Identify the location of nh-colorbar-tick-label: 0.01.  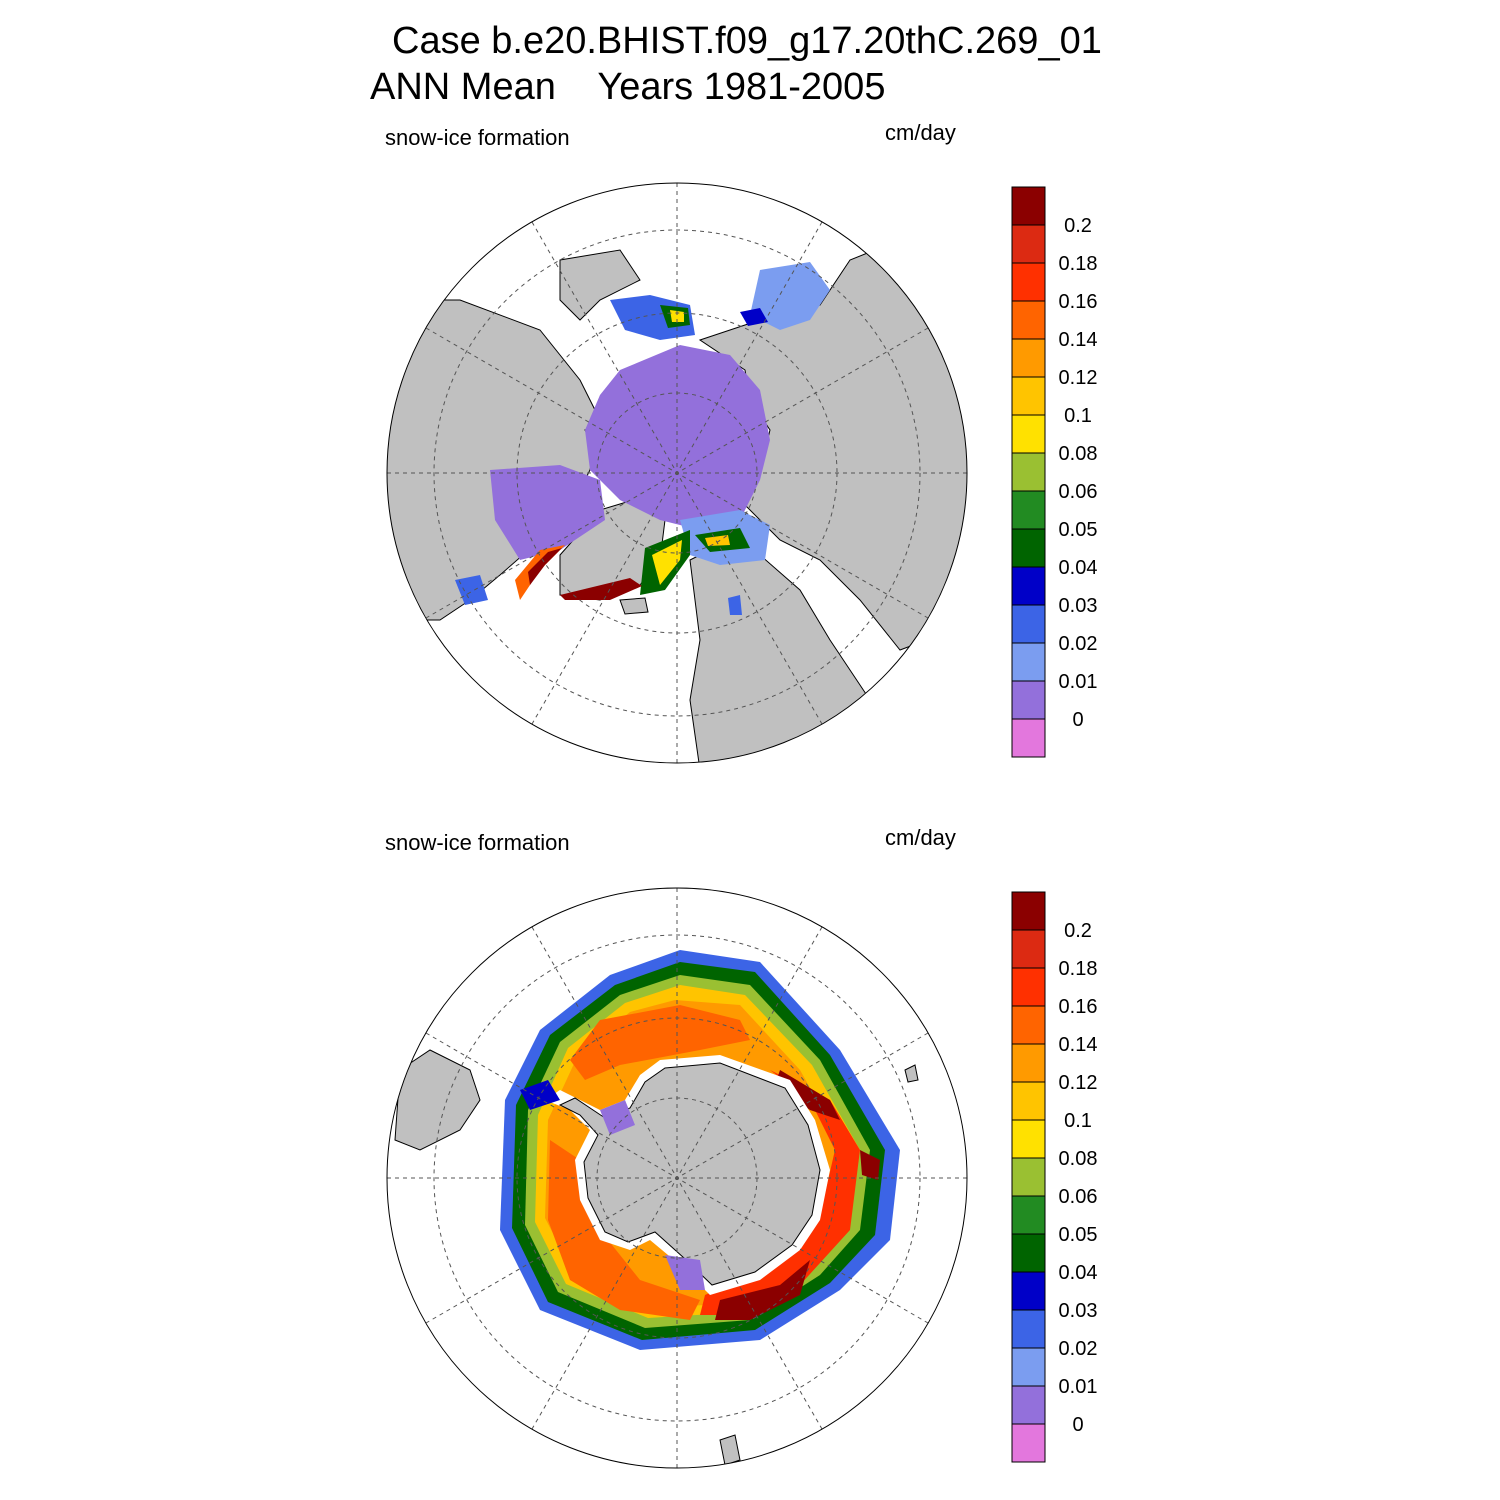
(1078, 682).